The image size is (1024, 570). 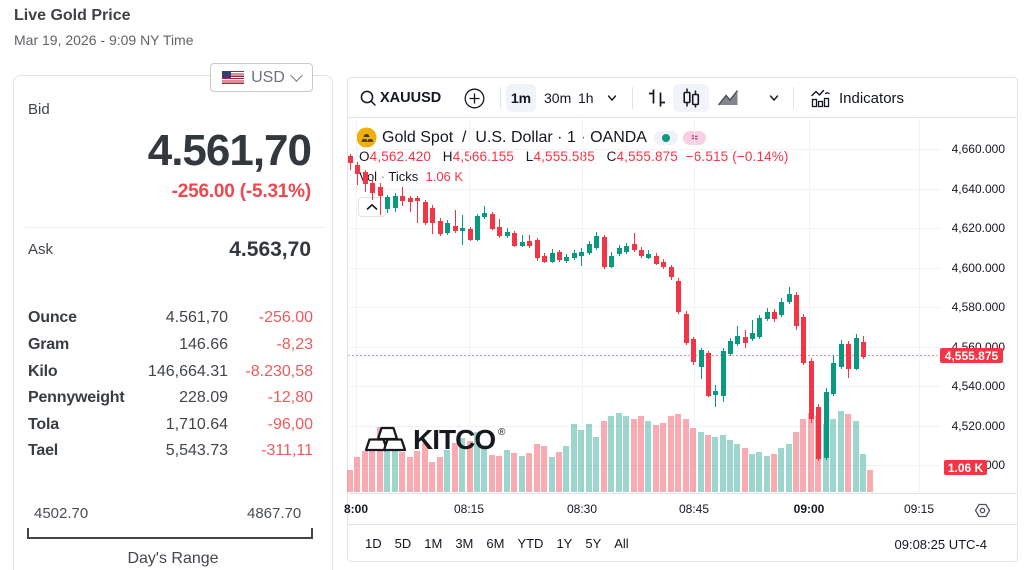 I want to click on svg-text: 08:45, so click(x=694, y=509).